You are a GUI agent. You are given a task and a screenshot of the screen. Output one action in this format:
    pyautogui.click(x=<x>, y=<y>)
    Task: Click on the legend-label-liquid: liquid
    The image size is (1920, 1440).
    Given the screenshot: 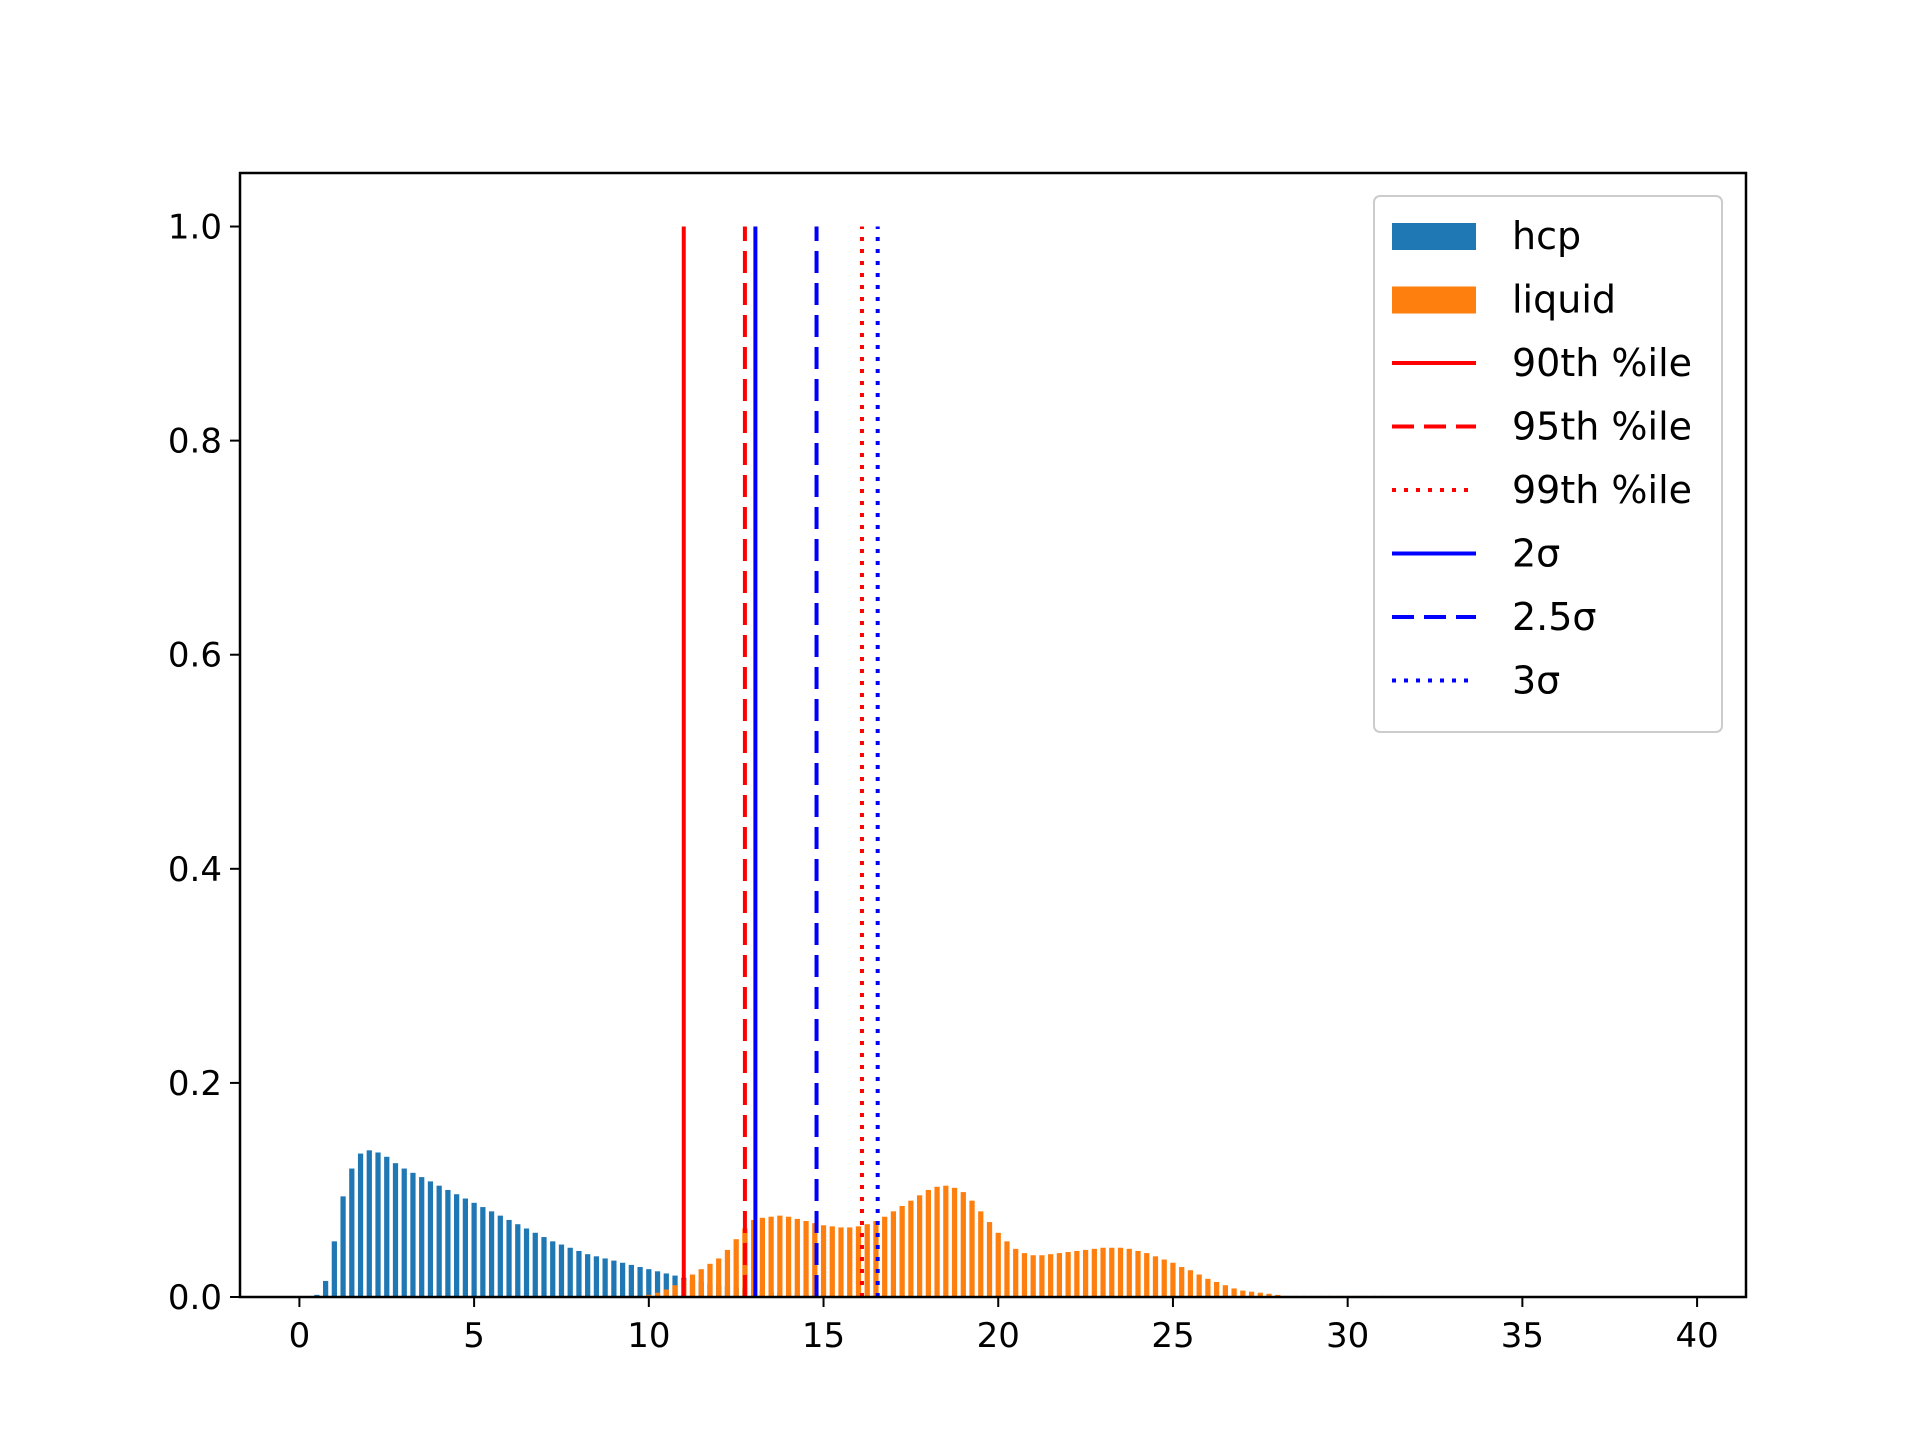 What is the action you would take?
    pyautogui.click(x=1564, y=300)
    